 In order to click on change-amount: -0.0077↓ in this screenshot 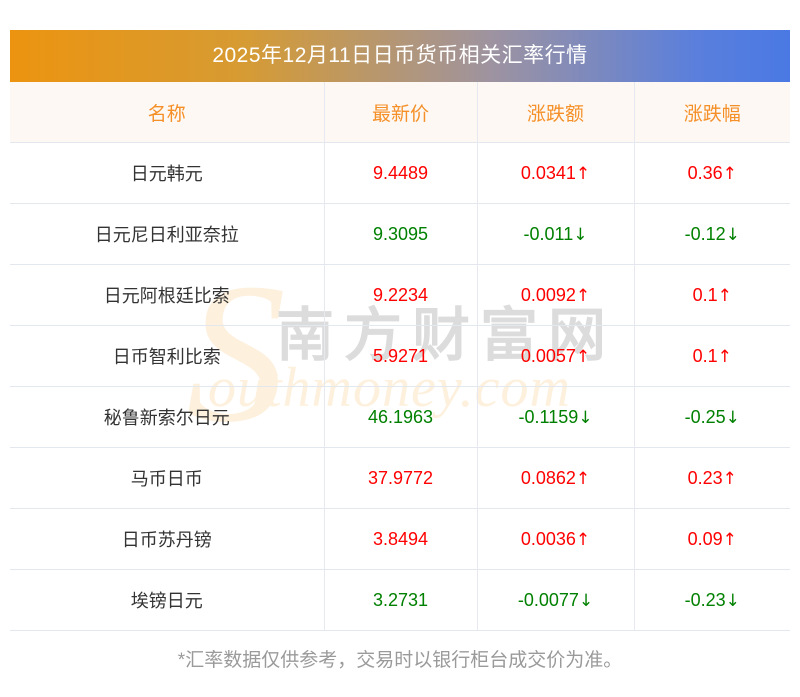, I will do `click(556, 600)`.